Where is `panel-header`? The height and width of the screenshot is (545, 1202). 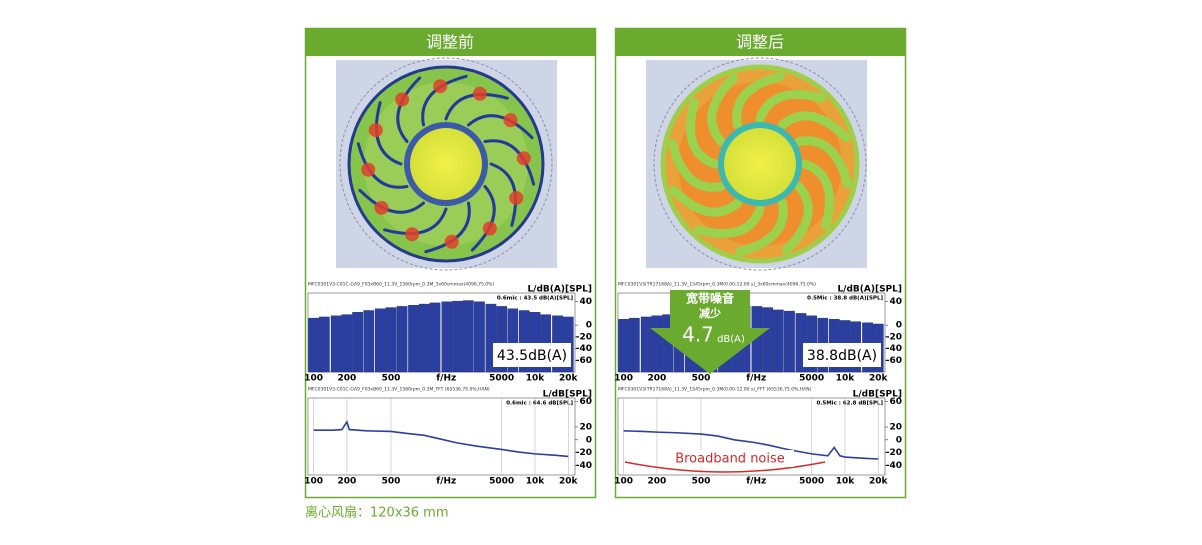
panel-header is located at coordinates (450, 42).